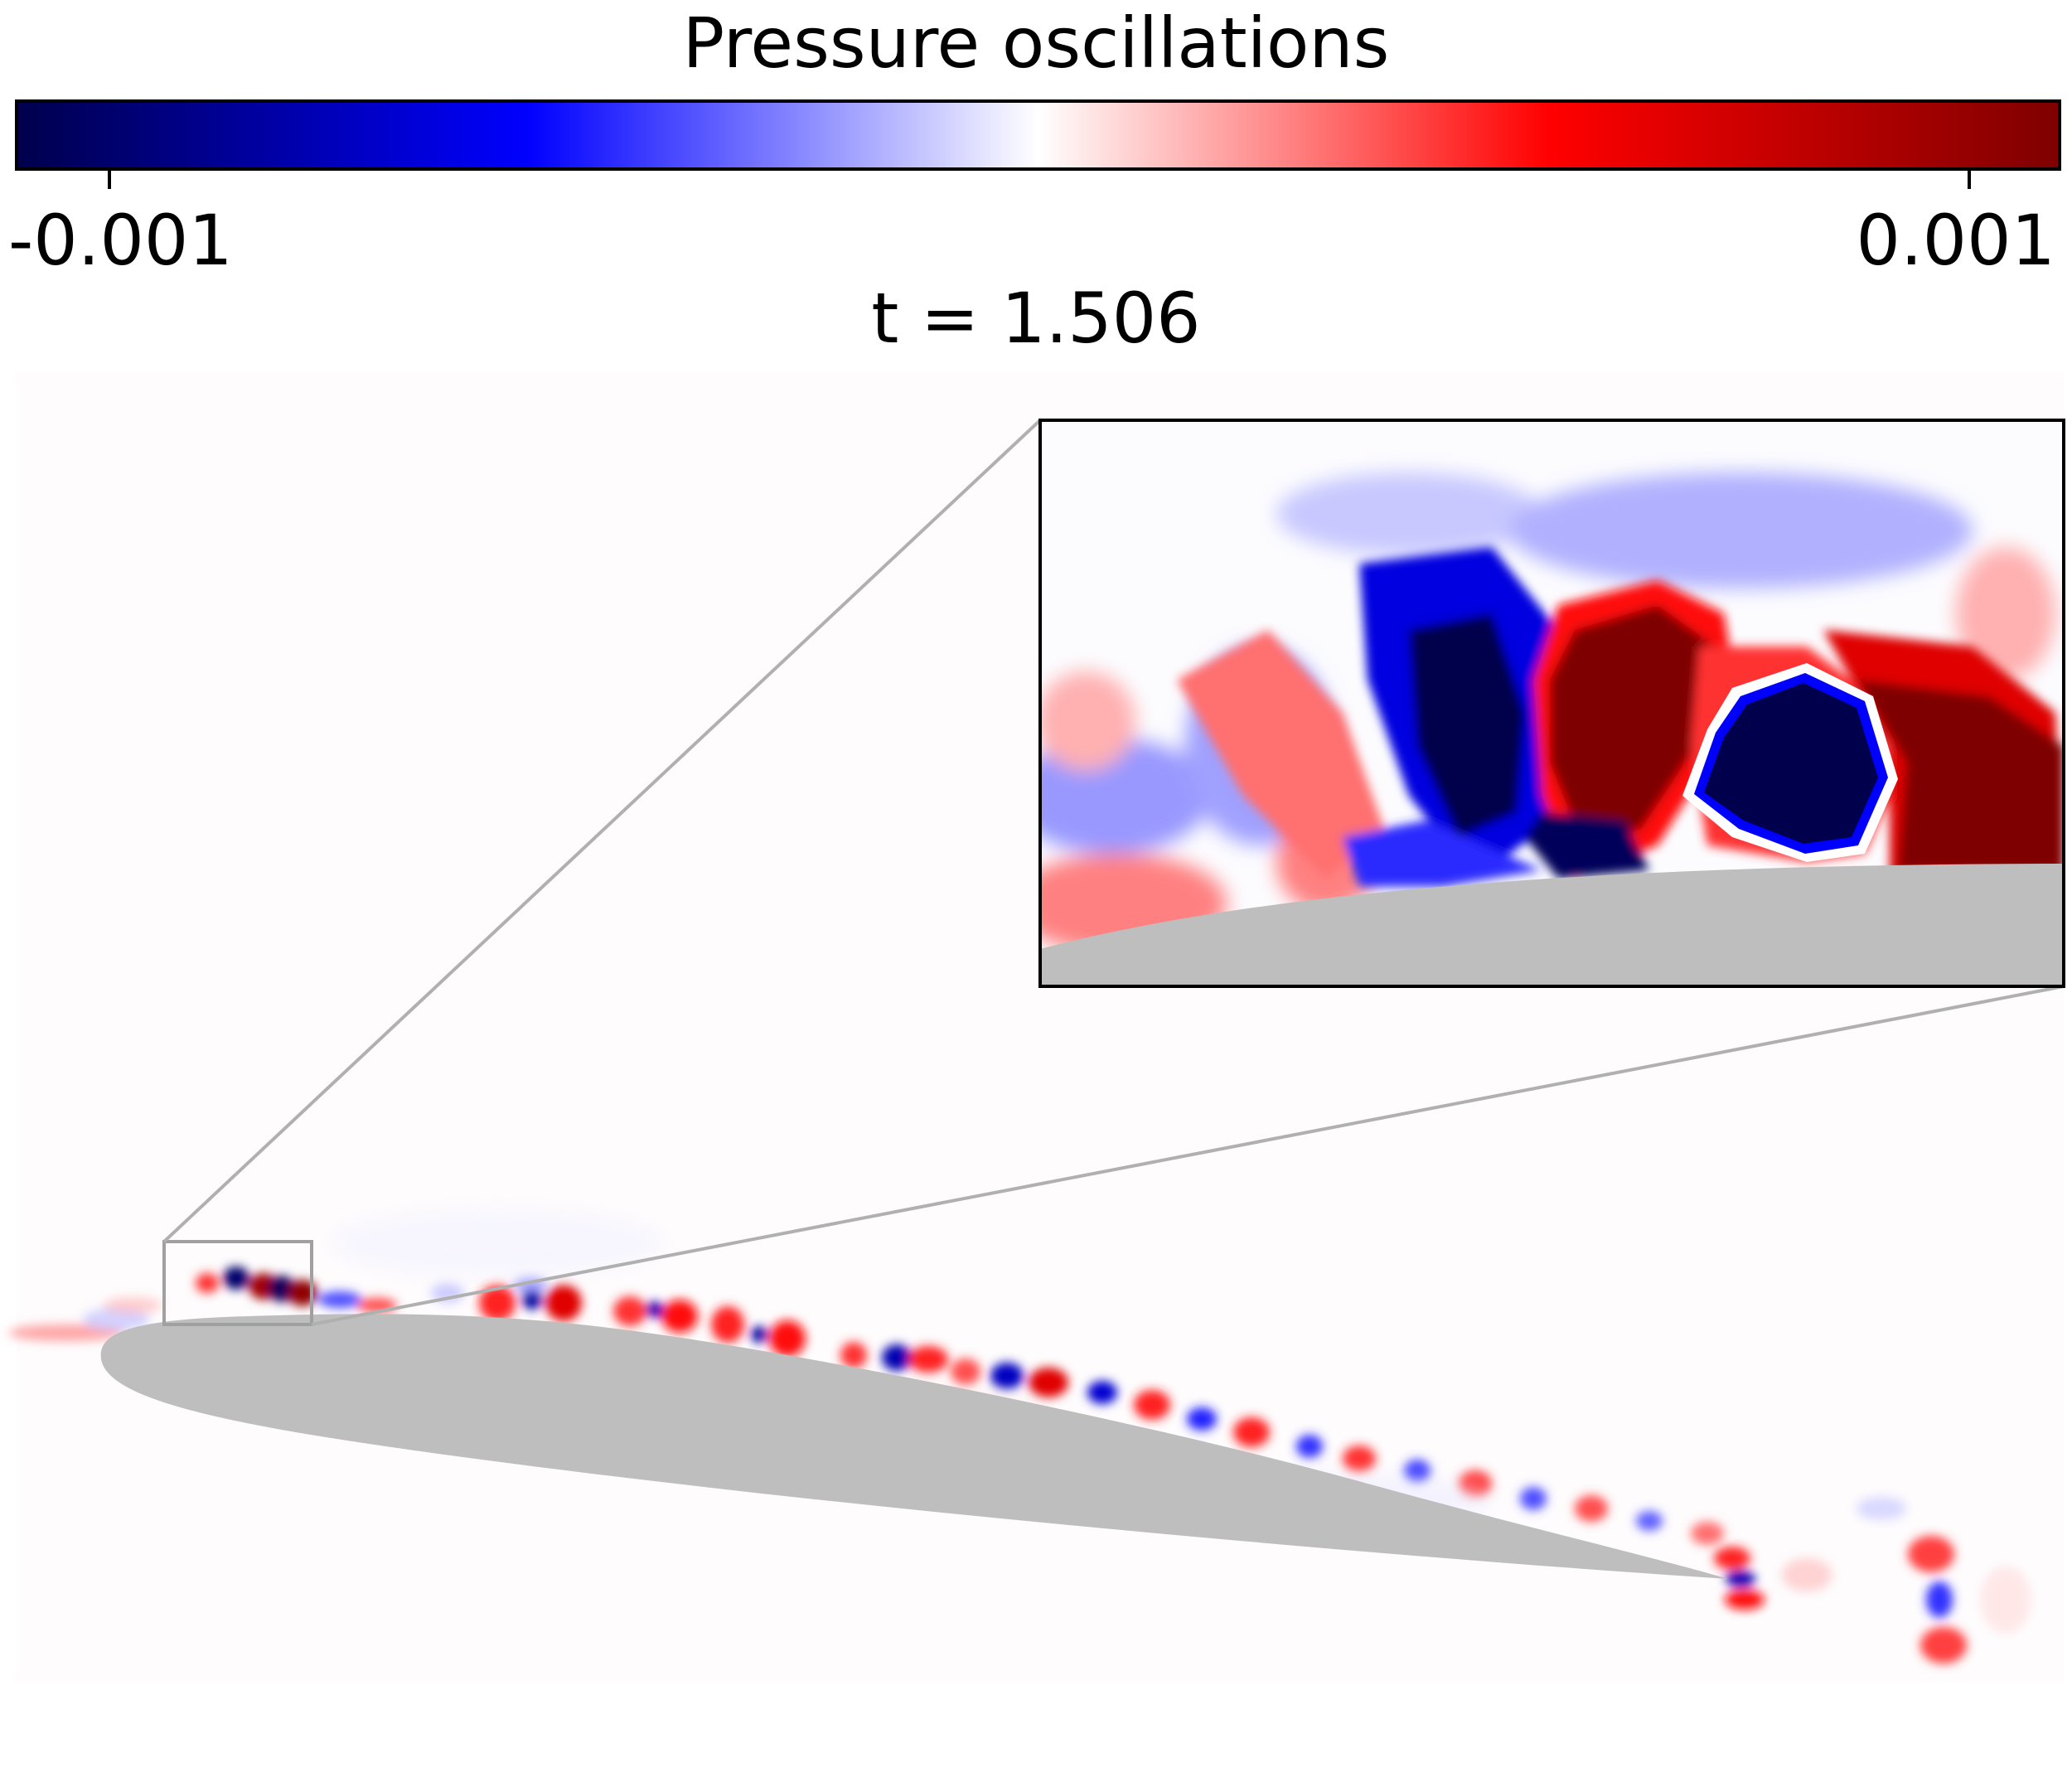  I want to click on colorbar-min-label: -0.001, so click(120, 240).